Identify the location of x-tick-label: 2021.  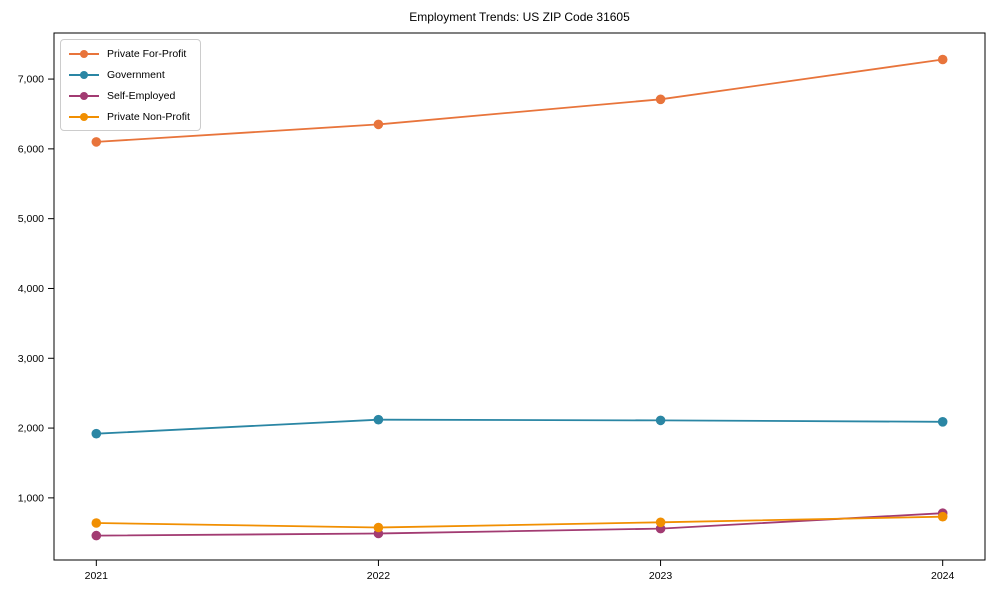
(97, 576).